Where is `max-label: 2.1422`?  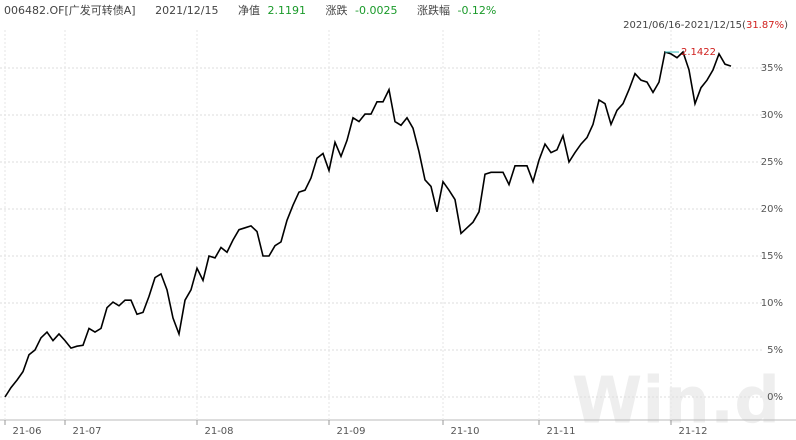 max-label: 2.1422 is located at coordinates (698, 52).